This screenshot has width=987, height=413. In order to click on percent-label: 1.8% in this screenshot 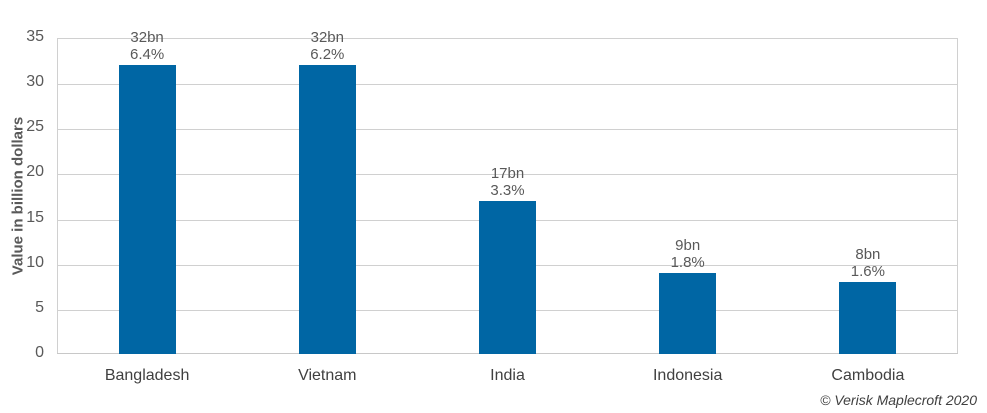, I will do `click(687, 262)`.